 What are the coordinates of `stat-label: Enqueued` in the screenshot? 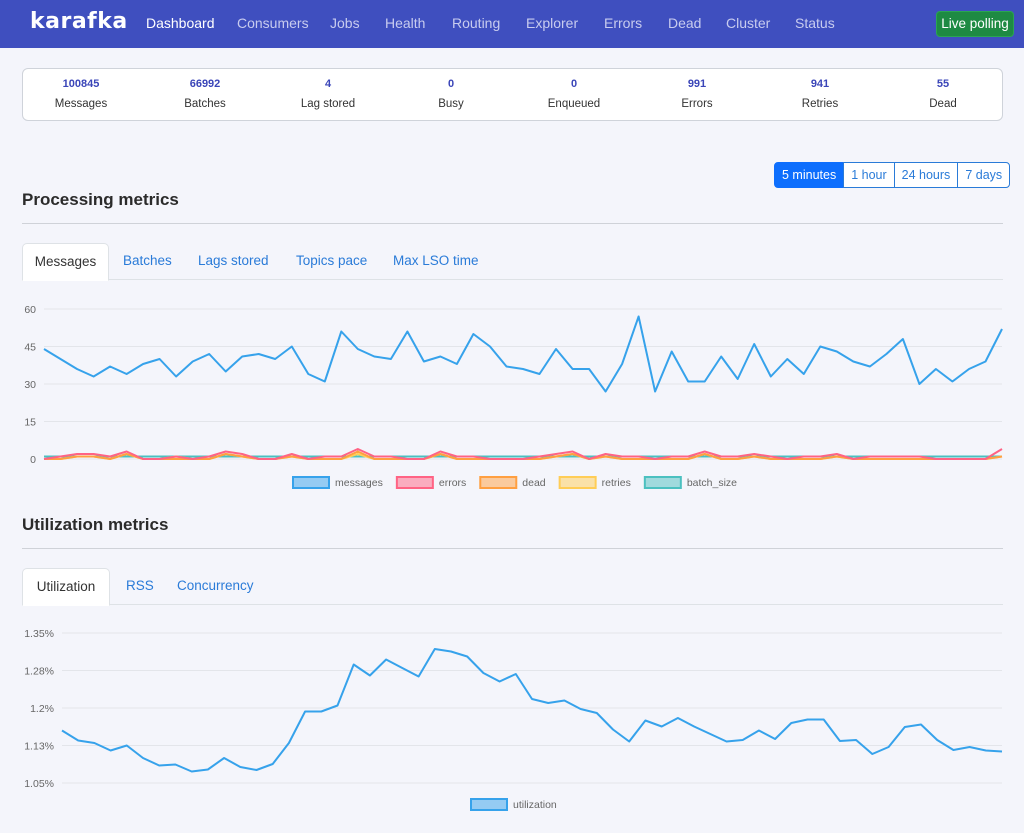 It's located at (574, 104).